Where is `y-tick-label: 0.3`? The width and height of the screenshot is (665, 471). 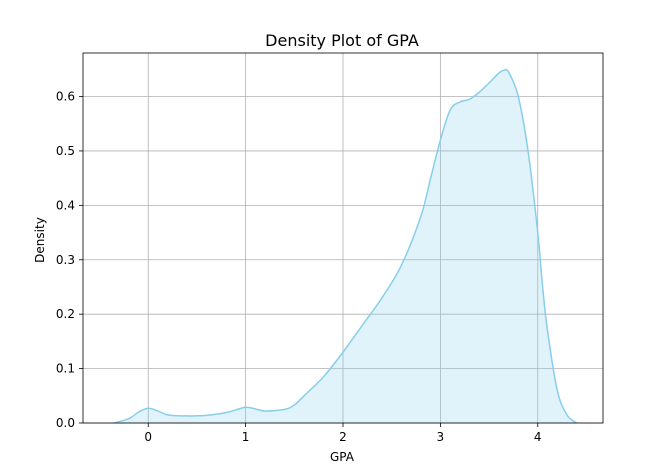
y-tick-label: 0.3 is located at coordinates (65, 260).